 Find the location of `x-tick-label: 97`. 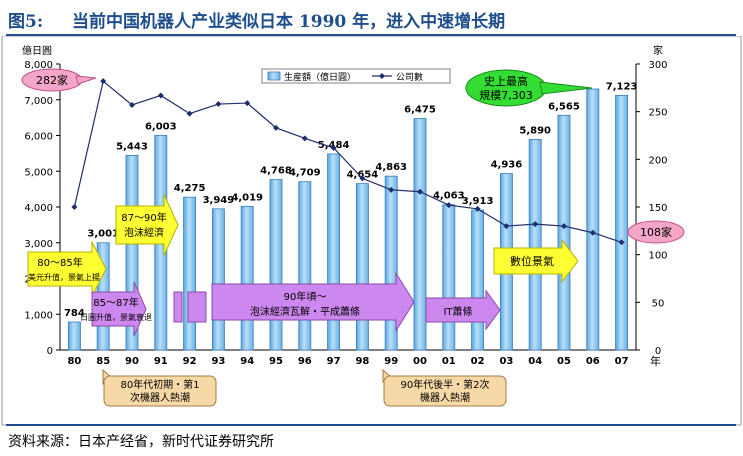

x-tick-label: 97 is located at coordinates (334, 361).